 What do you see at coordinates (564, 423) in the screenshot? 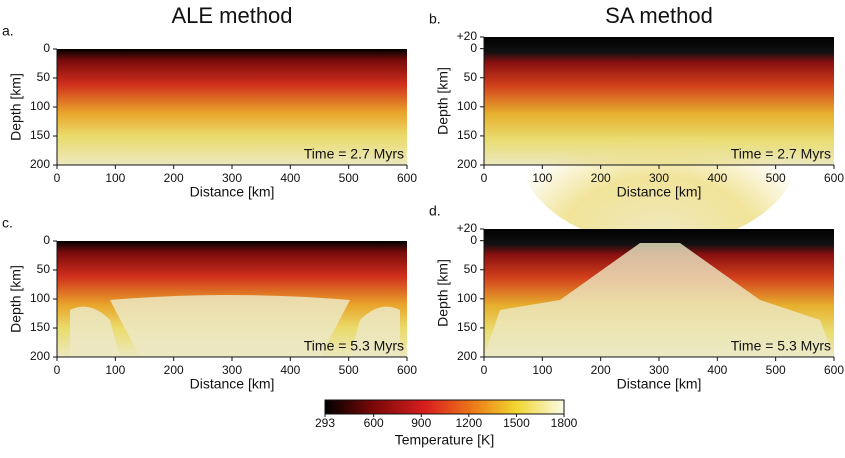
I see `colorbar-tick-label: 1800` at bounding box center [564, 423].